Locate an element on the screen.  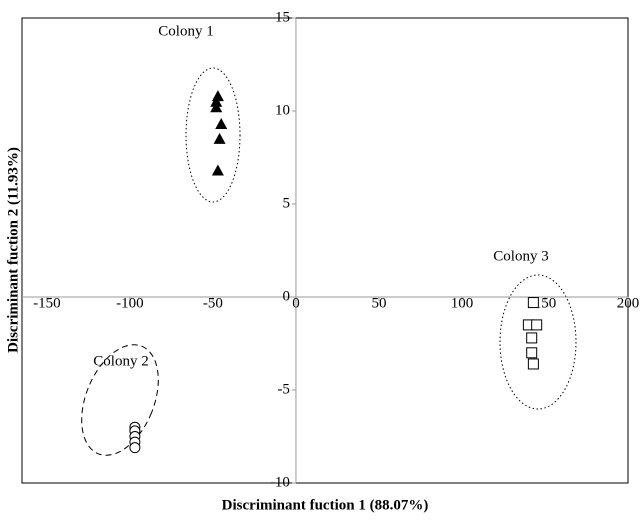
x-tick-label: 100 is located at coordinates (462, 303).